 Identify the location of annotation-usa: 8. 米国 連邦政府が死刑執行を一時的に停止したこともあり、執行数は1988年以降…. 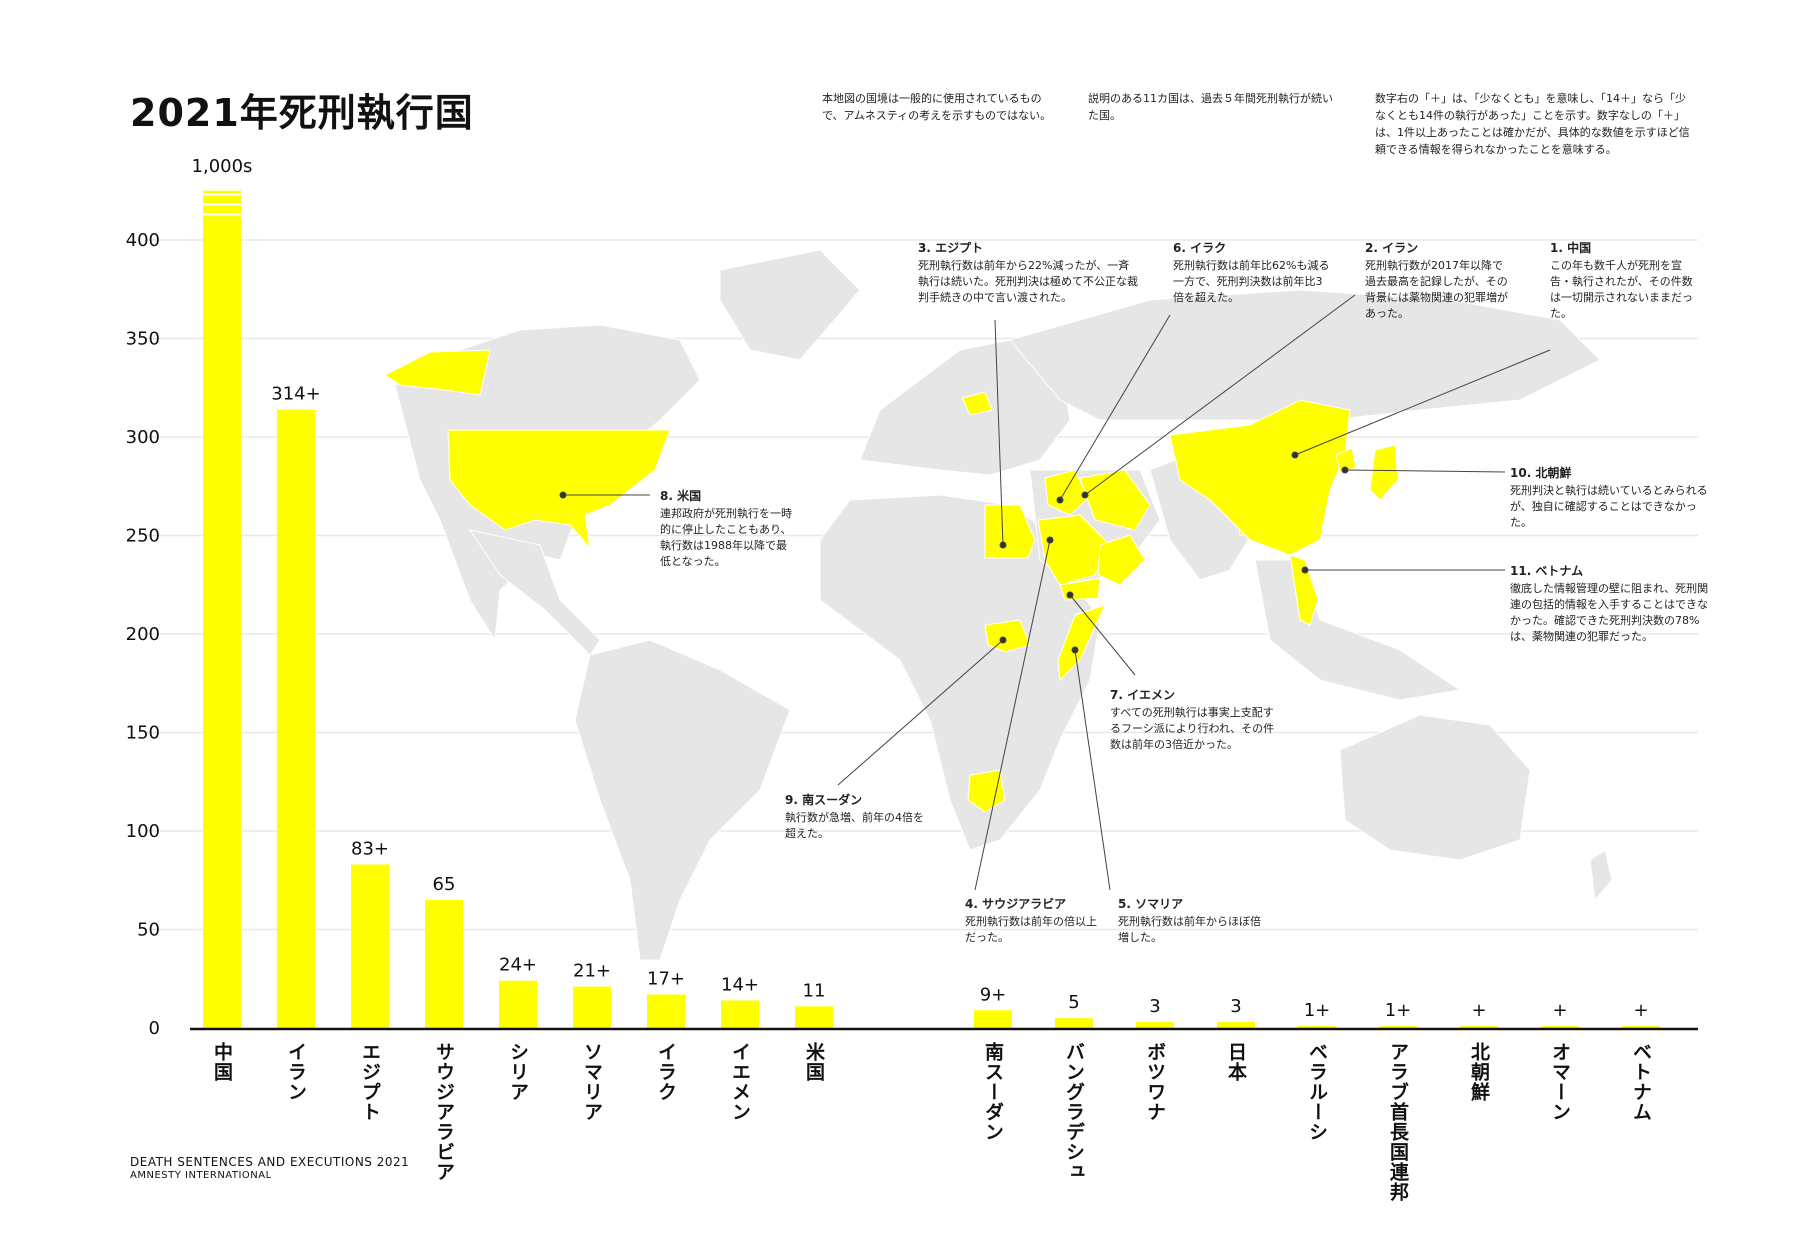
(726, 528).